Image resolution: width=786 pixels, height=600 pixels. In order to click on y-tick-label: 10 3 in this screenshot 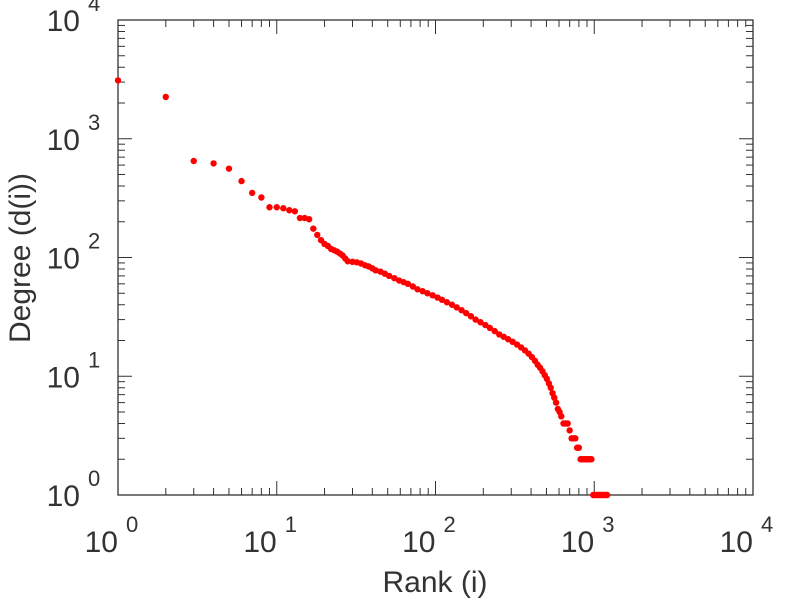, I will do `click(74, 133)`.